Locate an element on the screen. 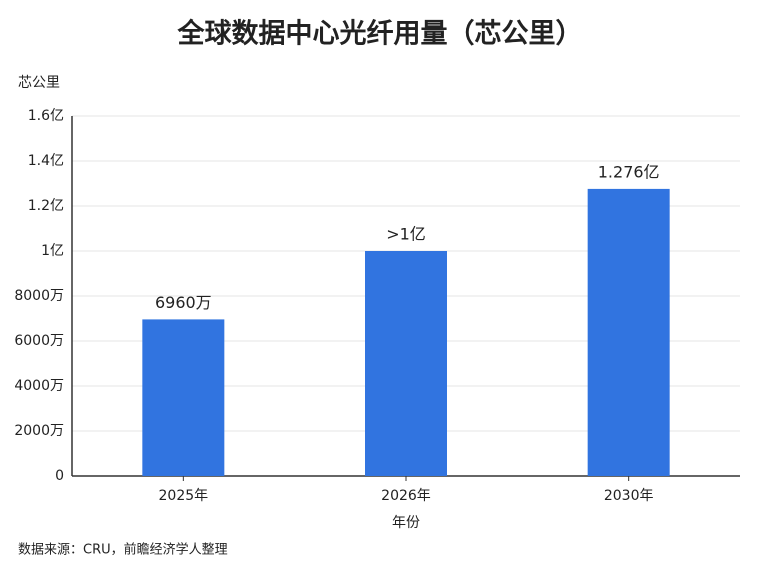 This screenshot has width=760, height=570. y-tick-label: 2000万 is located at coordinates (39, 431).